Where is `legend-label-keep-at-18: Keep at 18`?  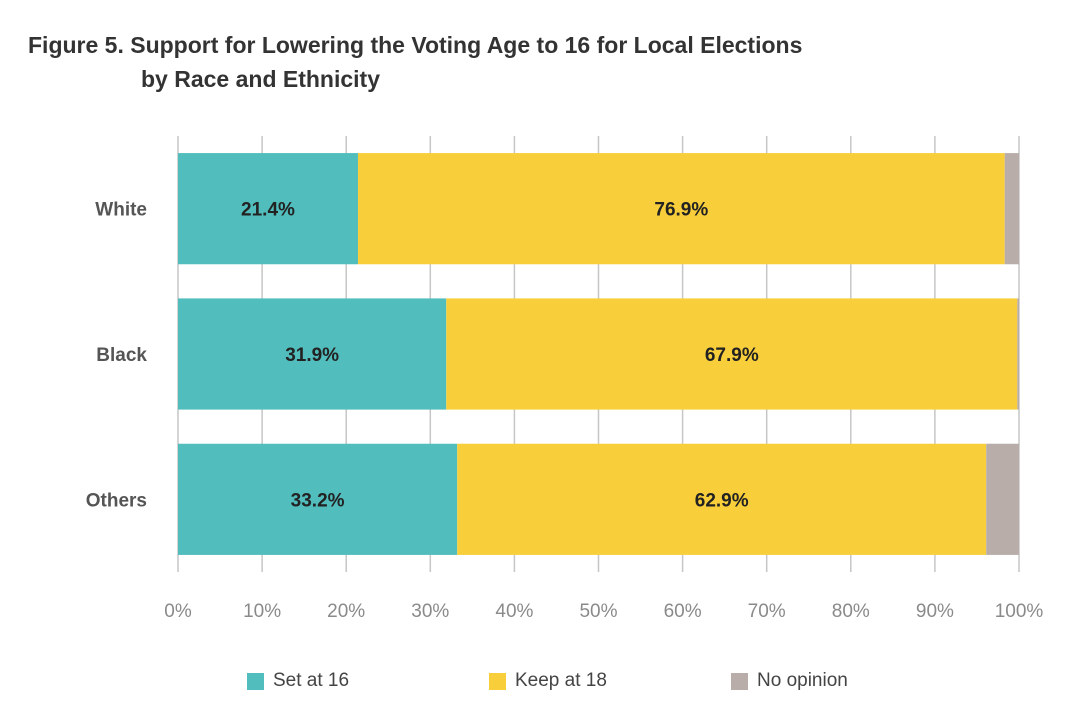 legend-label-keep-at-18: Keep at 18 is located at coordinates (561, 680).